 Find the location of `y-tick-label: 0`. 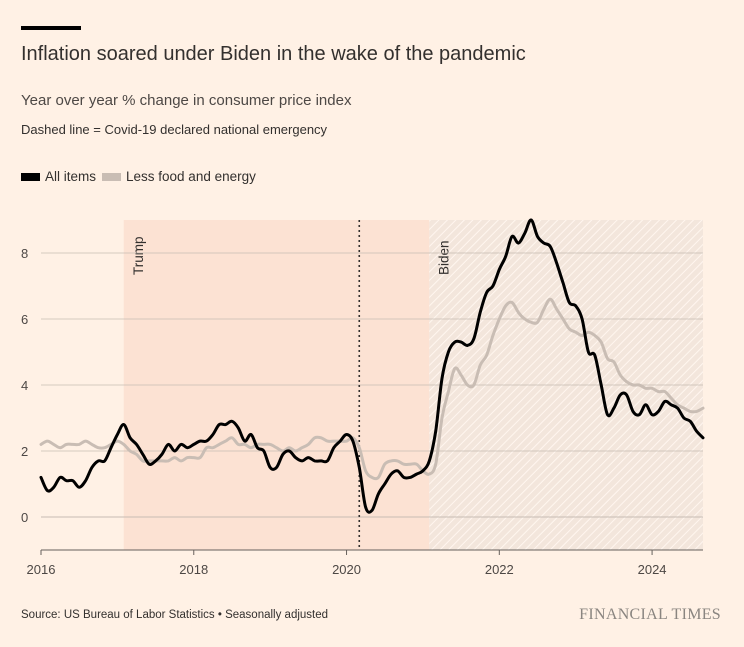

y-tick-label: 0 is located at coordinates (24, 517).